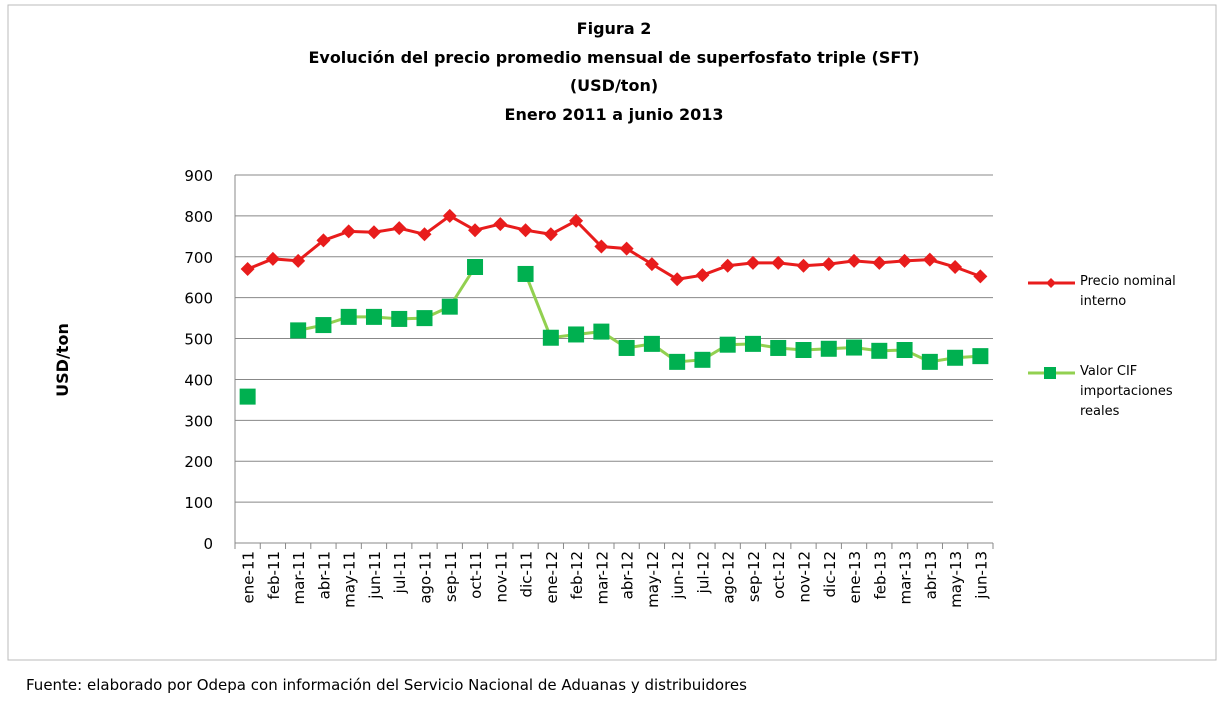  What do you see at coordinates (1128, 291) in the screenshot?
I see `legend-label: Precio nominal interno` at bounding box center [1128, 291].